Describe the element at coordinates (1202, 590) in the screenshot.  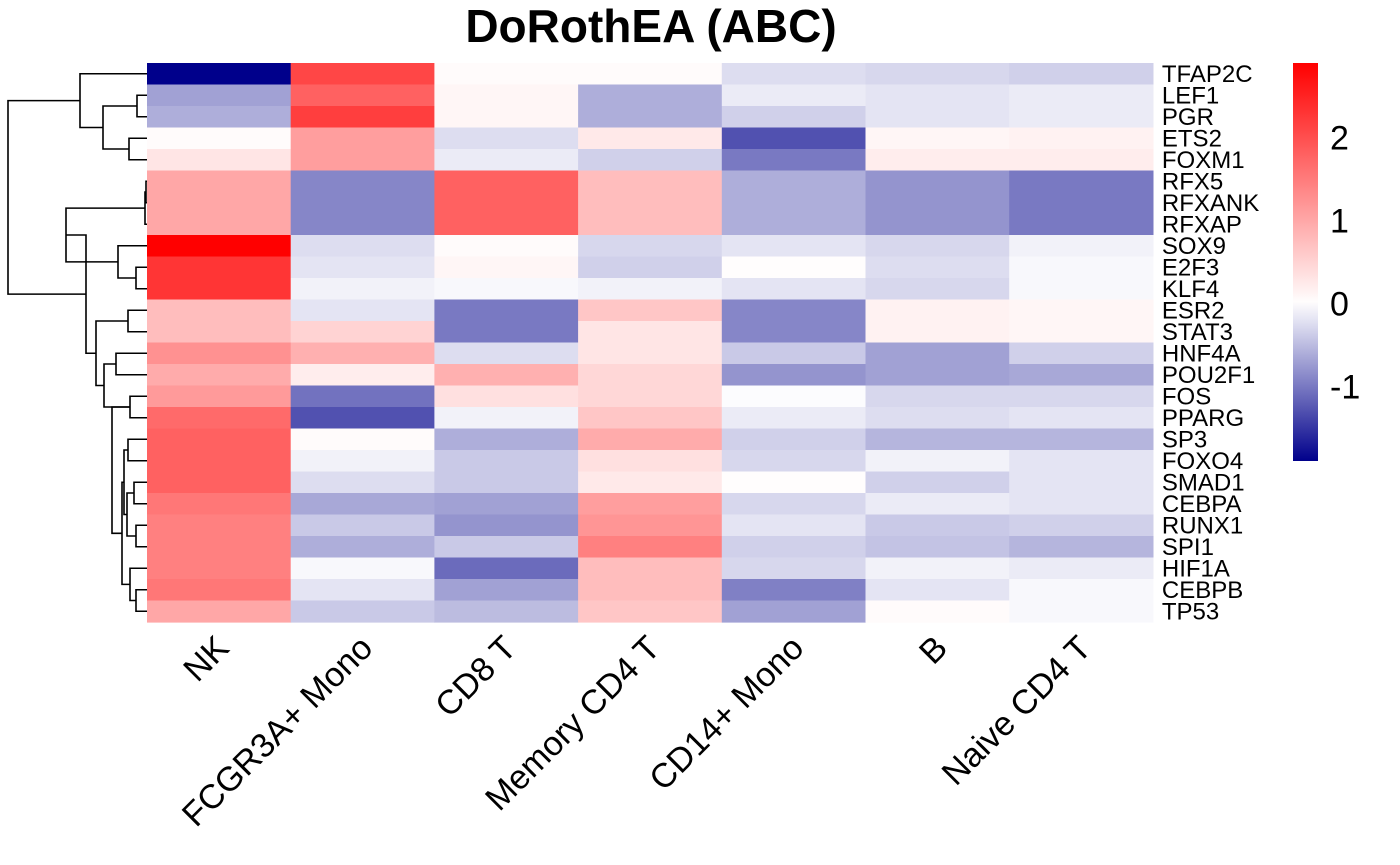
I see `row-label-cebpb: CEBPB` at that location.